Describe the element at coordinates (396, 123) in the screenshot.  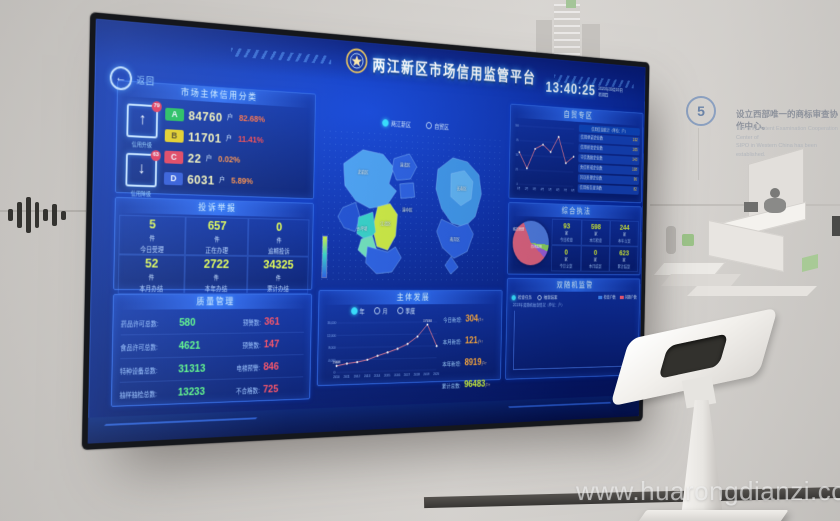
I see `tab-liangjiang: 两江新区` at that location.